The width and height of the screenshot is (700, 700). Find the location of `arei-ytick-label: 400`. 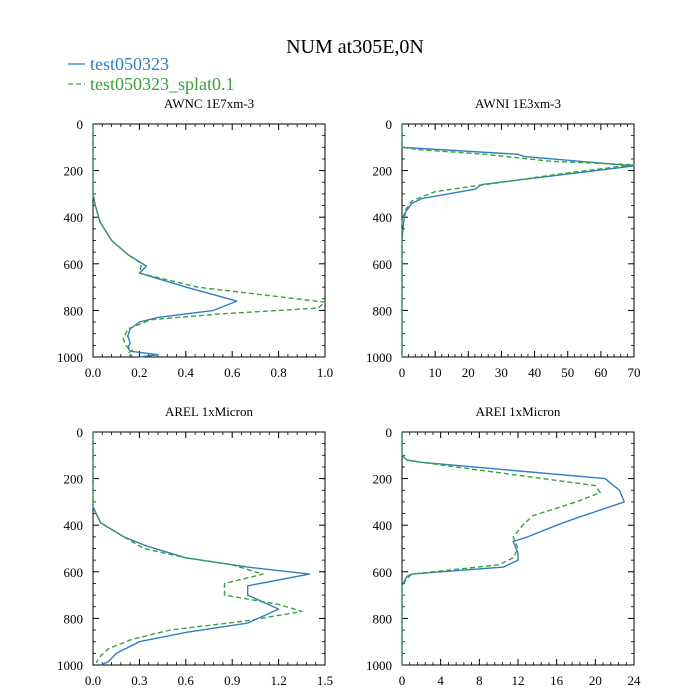

arei-ytick-label: 400 is located at coordinates (383, 525).